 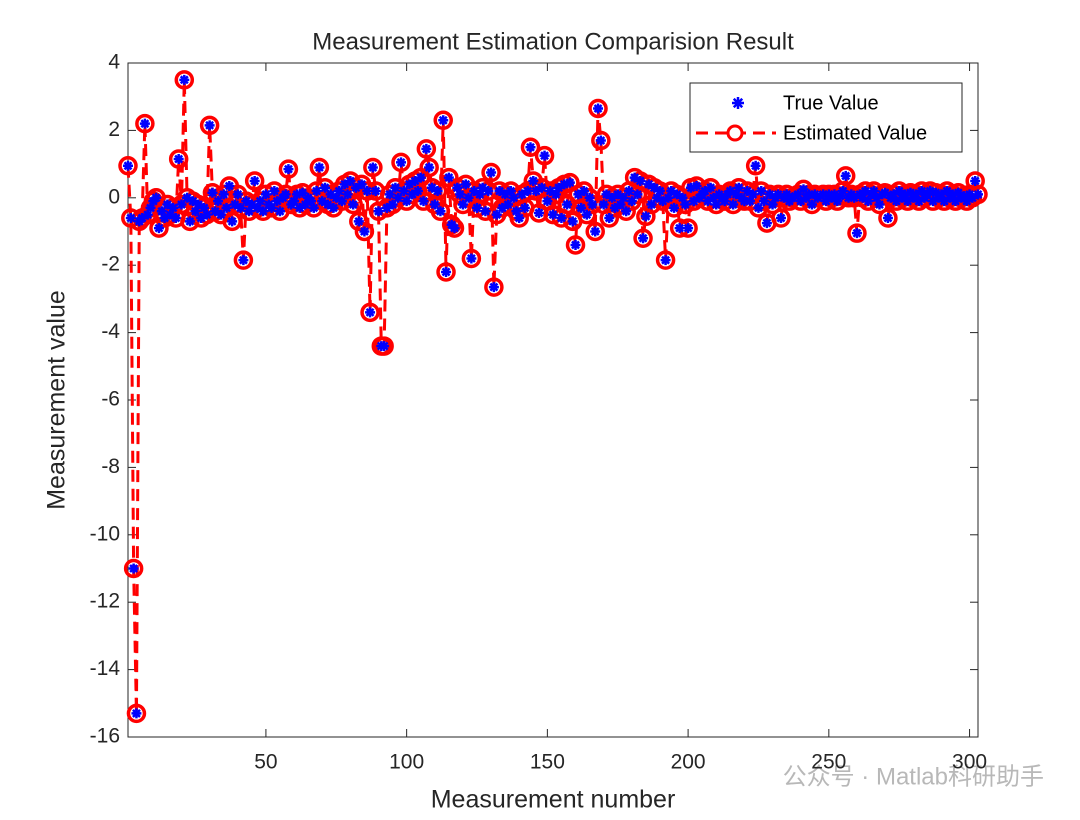 What do you see at coordinates (826, 117) in the screenshot?
I see `legend: True Value Estimated Value` at bounding box center [826, 117].